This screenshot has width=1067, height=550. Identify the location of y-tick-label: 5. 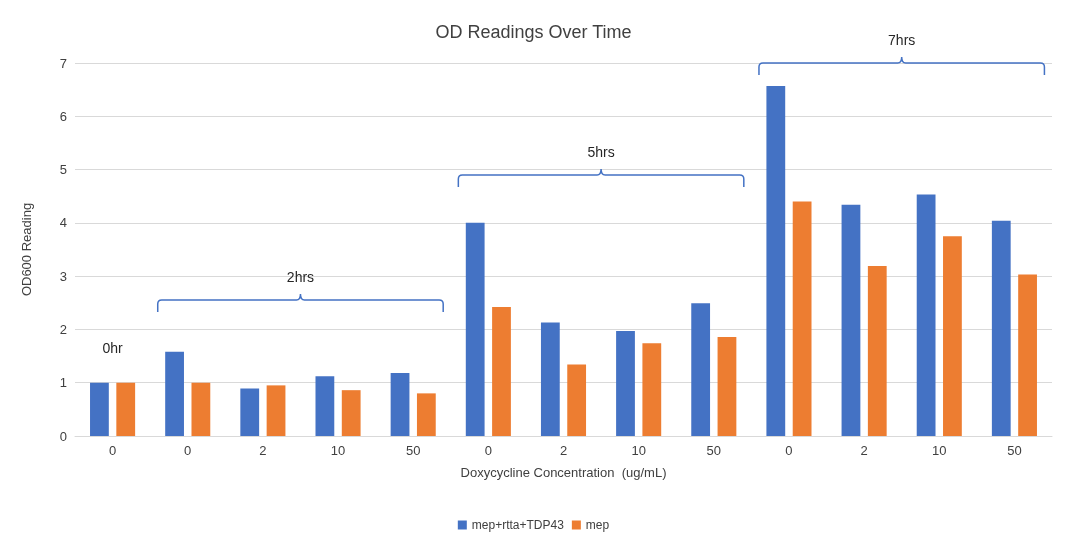
(63, 170).